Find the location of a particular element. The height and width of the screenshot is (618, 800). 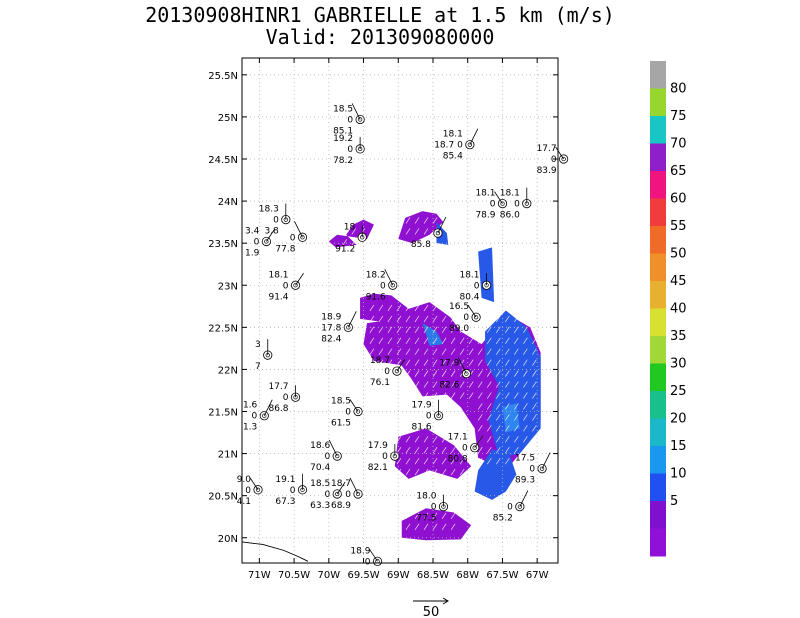

station-label: 18.9 is located at coordinates (331, 317).